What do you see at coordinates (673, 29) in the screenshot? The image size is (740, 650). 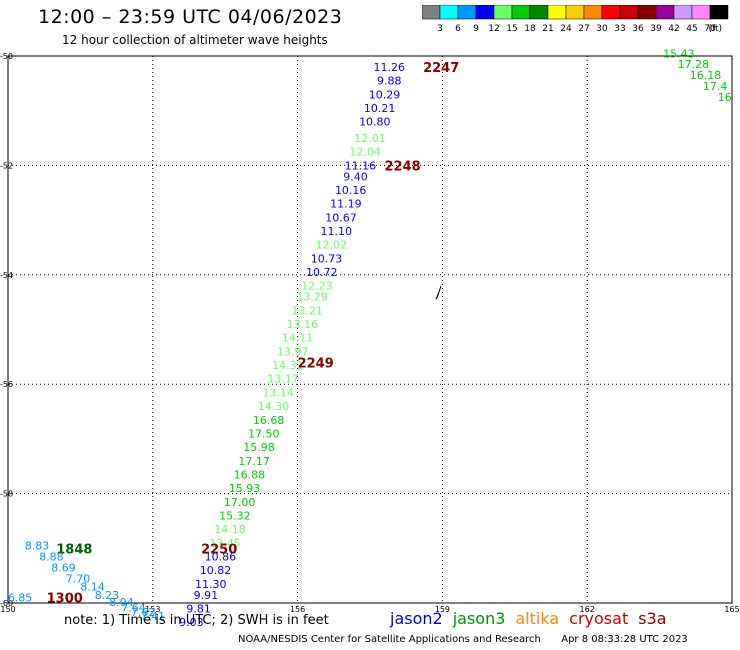 I see `legend-tick-13: 42` at bounding box center [673, 29].